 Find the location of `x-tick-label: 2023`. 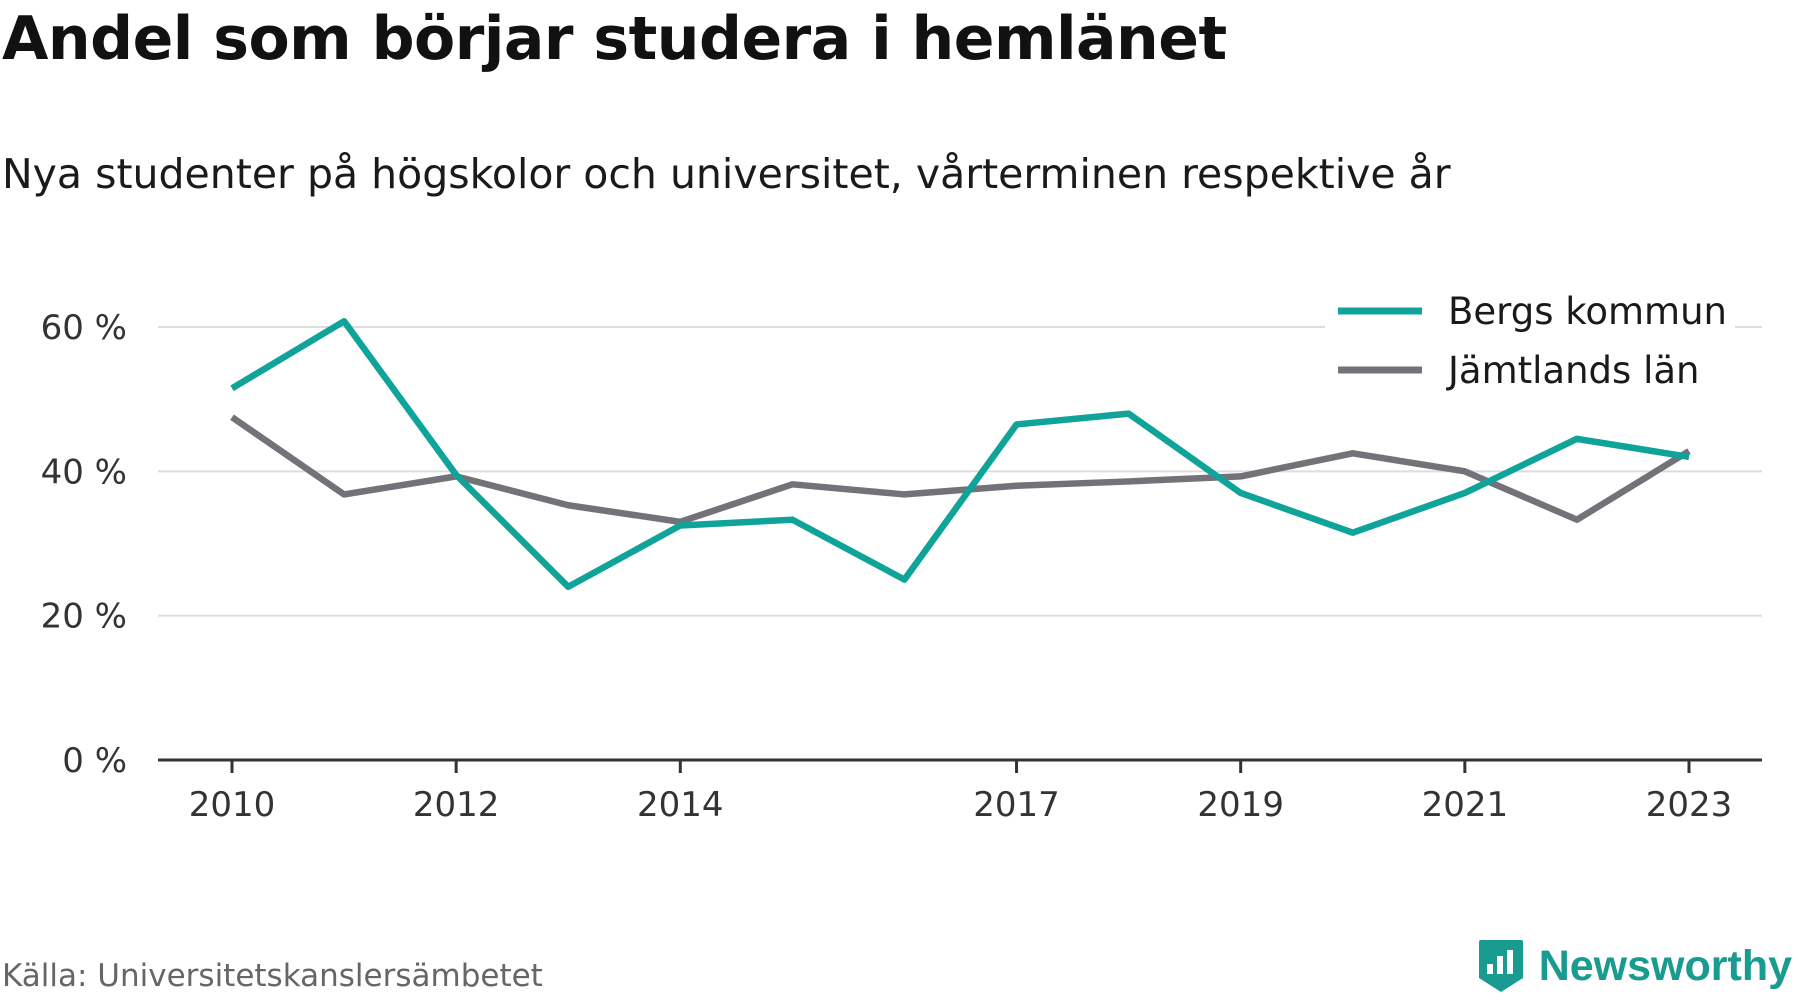

x-tick-label: 2023 is located at coordinates (1689, 805).